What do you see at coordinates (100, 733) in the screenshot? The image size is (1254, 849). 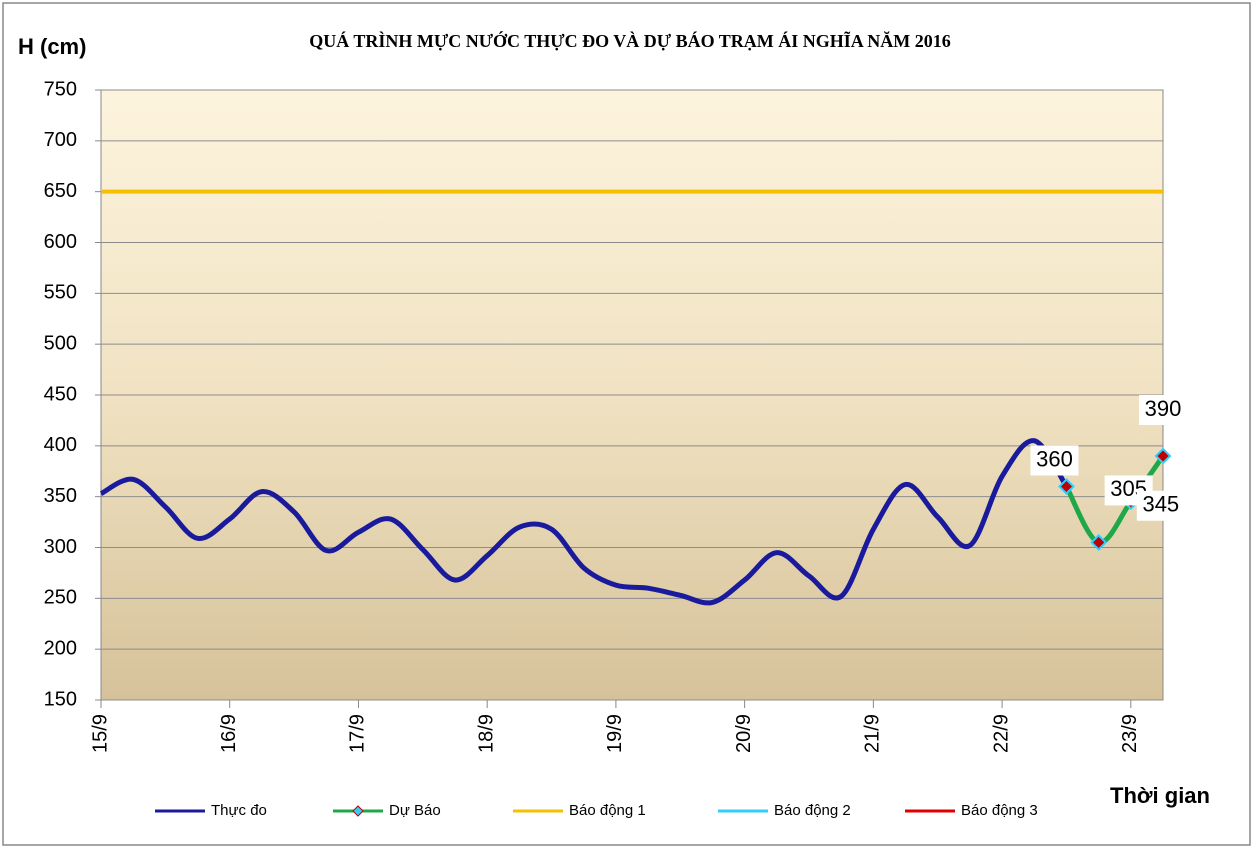 I see `x-tick-label: 15/9` at bounding box center [100, 733].